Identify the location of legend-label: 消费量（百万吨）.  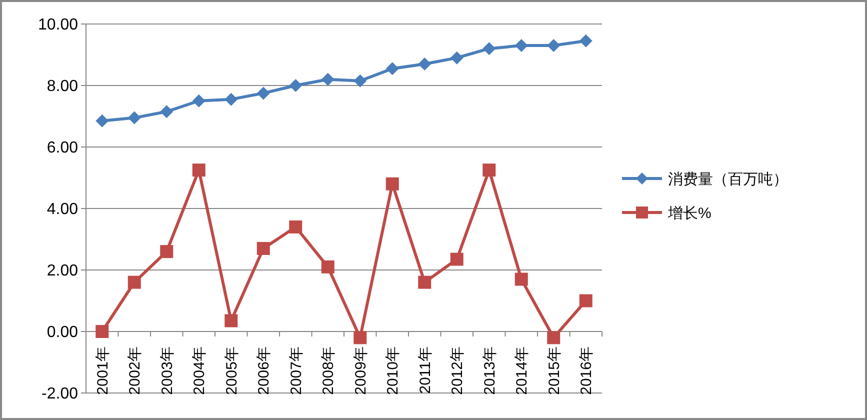
(728, 179).